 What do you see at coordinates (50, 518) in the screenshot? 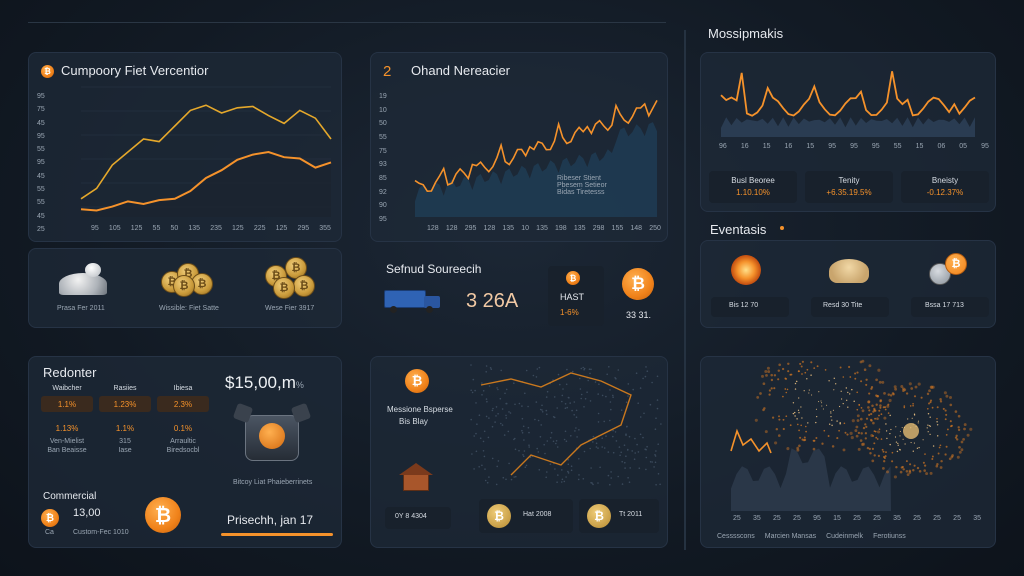
I see `bitcoin-icon: ₿` at bounding box center [50, 518].